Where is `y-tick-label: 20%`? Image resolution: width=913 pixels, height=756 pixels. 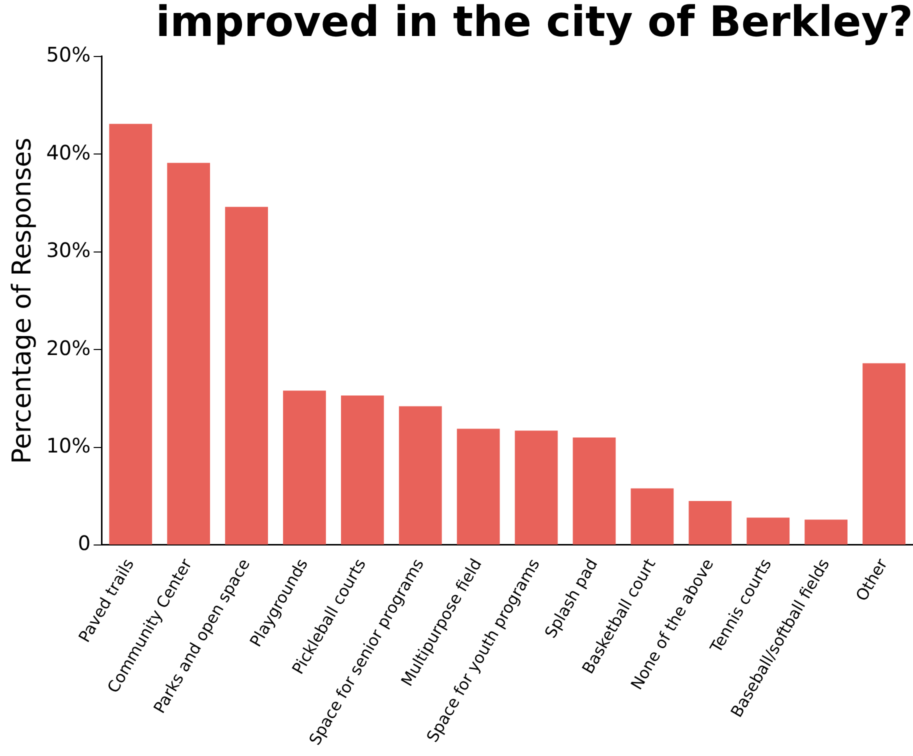
y-tick-label: 20% is located at coordinates (68, 348).